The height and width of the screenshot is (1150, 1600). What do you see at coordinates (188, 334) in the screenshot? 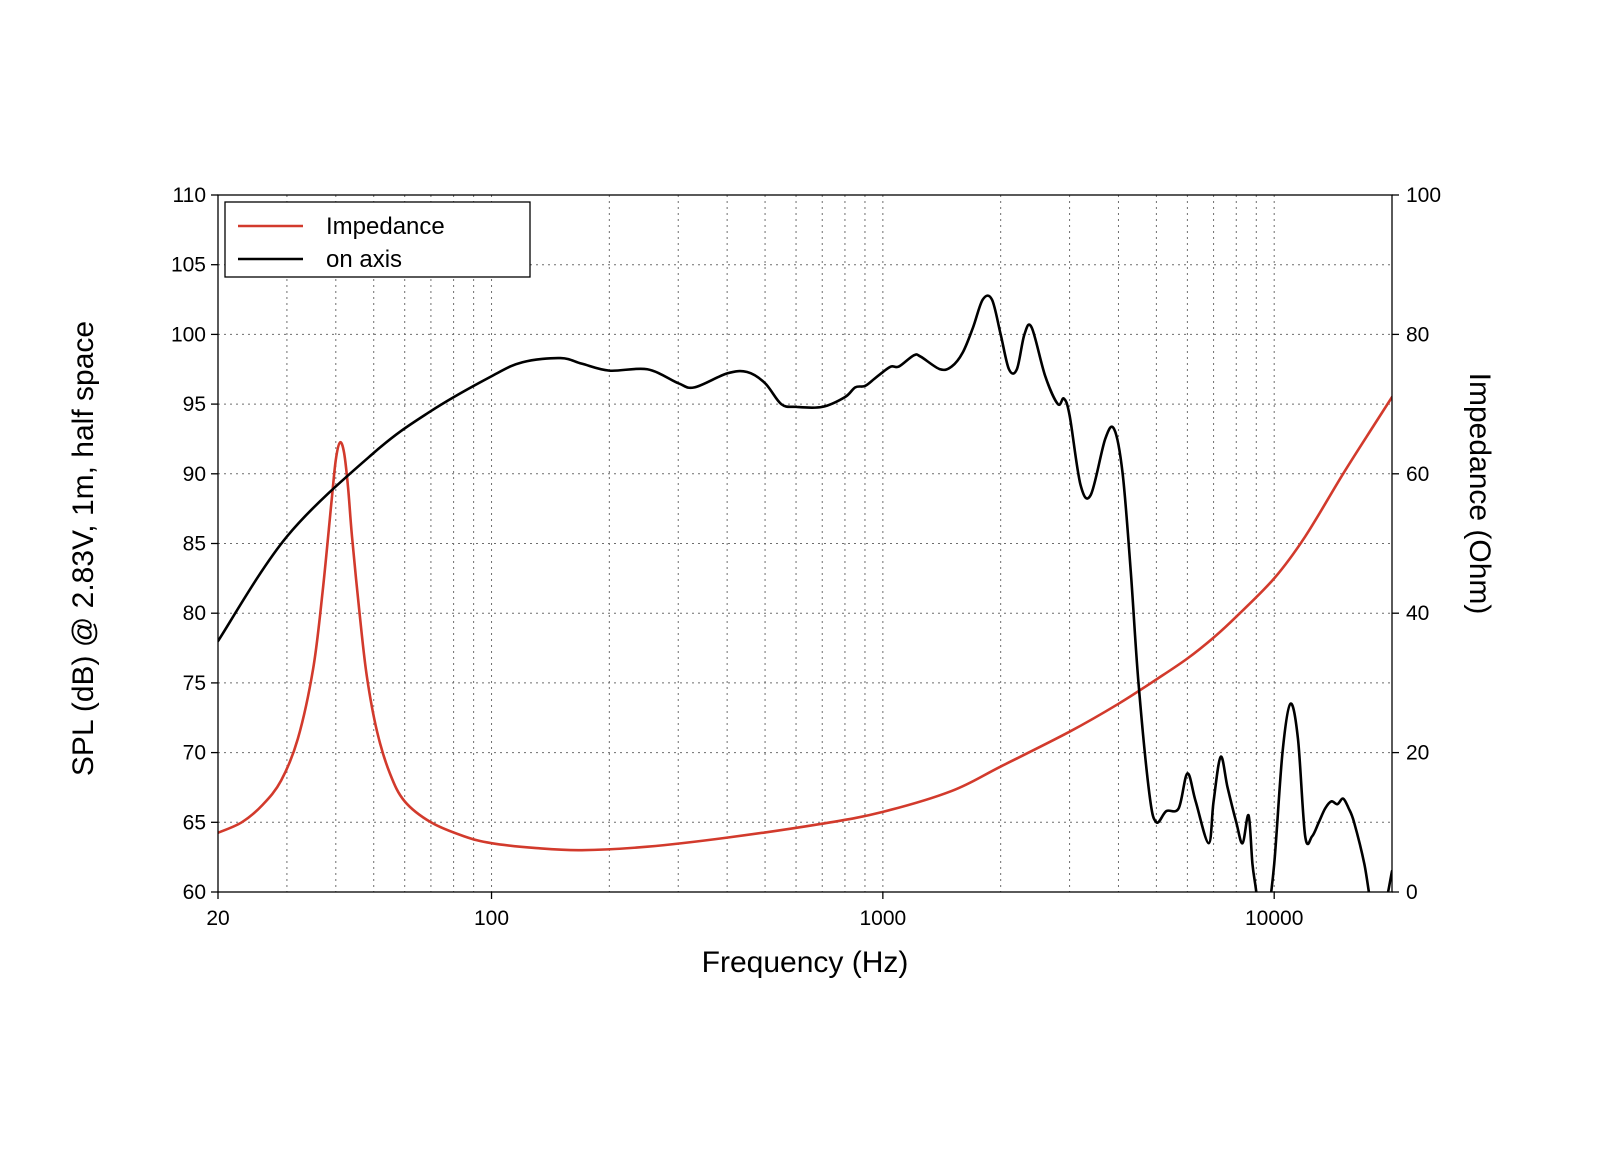
I see `y-tick-label: 100` at bounding box center [188, 334].